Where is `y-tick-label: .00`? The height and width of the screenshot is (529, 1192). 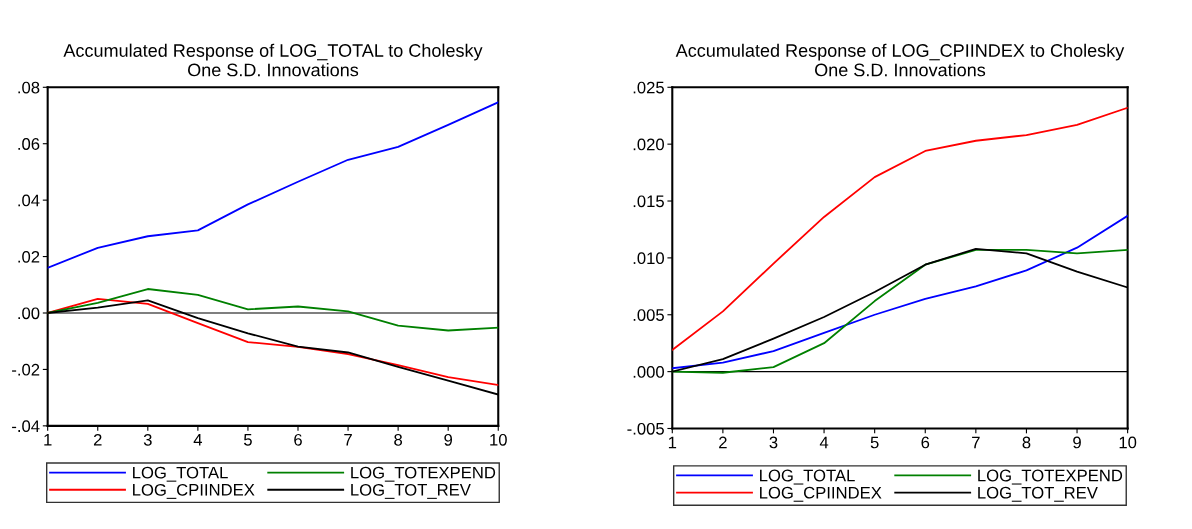 y-tick-label: .00 is located at coordinates (29, 313).